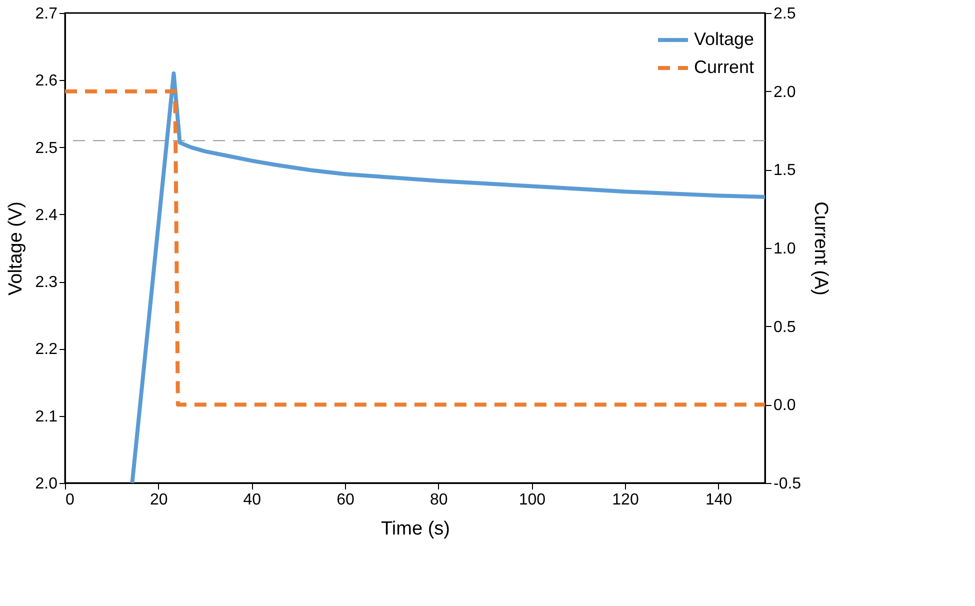 Image resolution: width=975 pixels, height=606 pixels. What do you see at coordinates (159, 500) in the screenshot?
I see `x-tick-label: 20` at bounding box center [159, 500].